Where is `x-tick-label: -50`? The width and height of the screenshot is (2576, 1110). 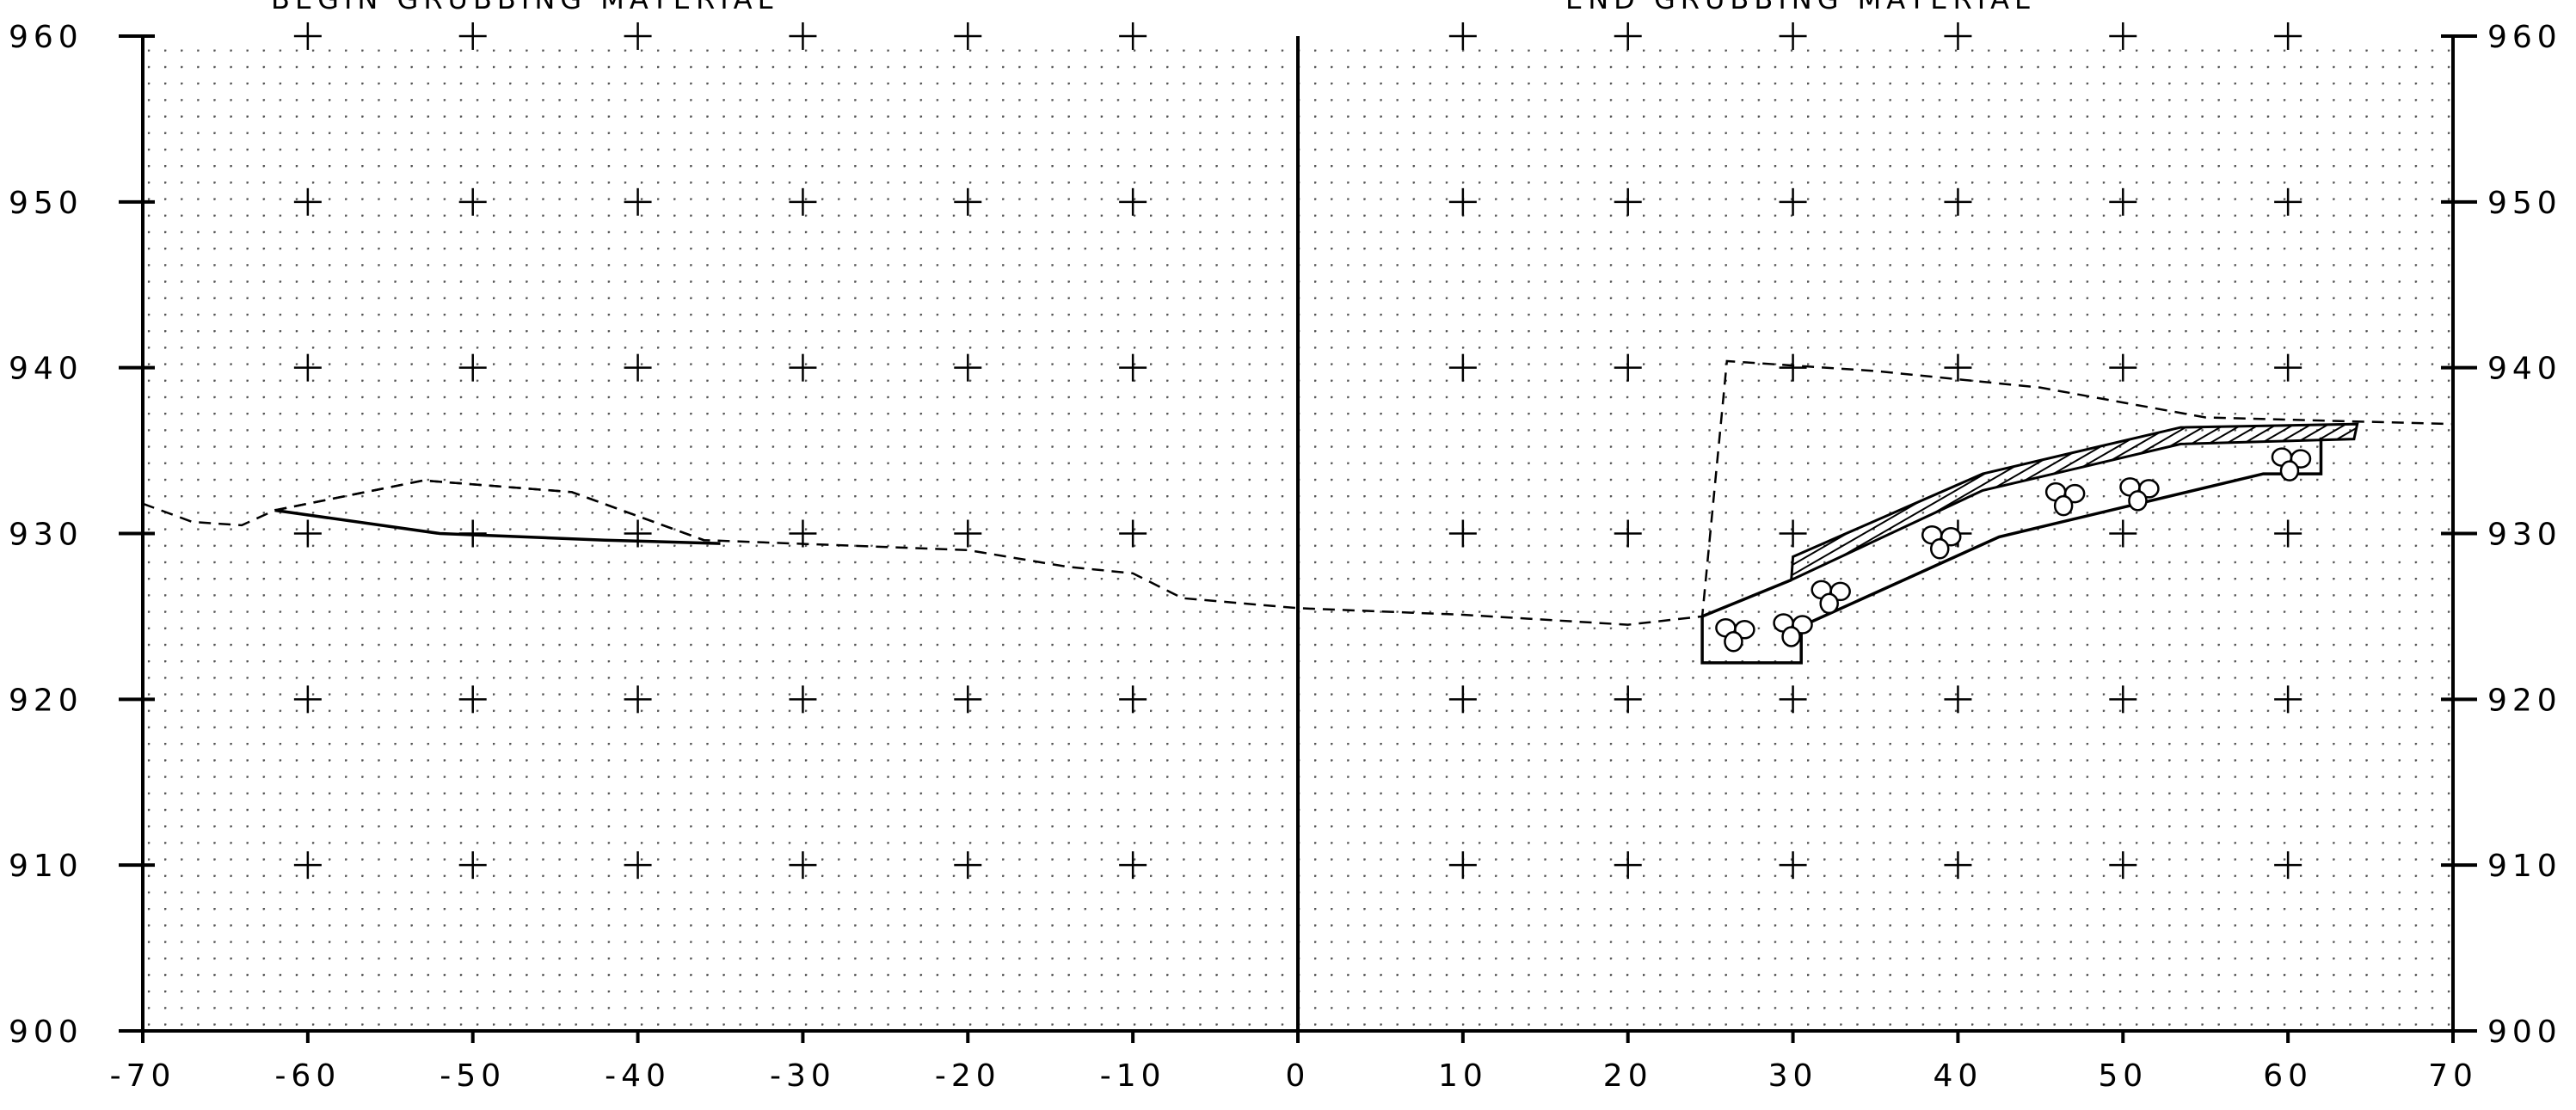 x-tick-label: -50 is located at coordinates (473, 1076).